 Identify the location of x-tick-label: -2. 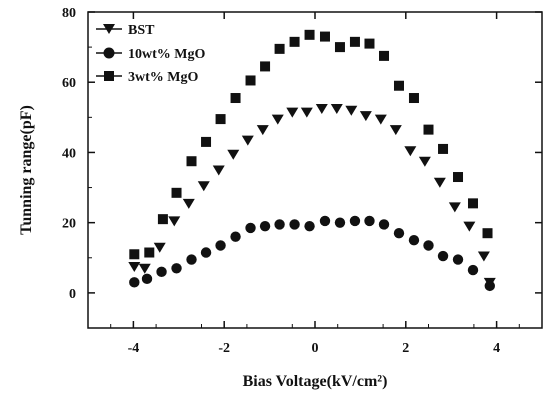
(224, 348).